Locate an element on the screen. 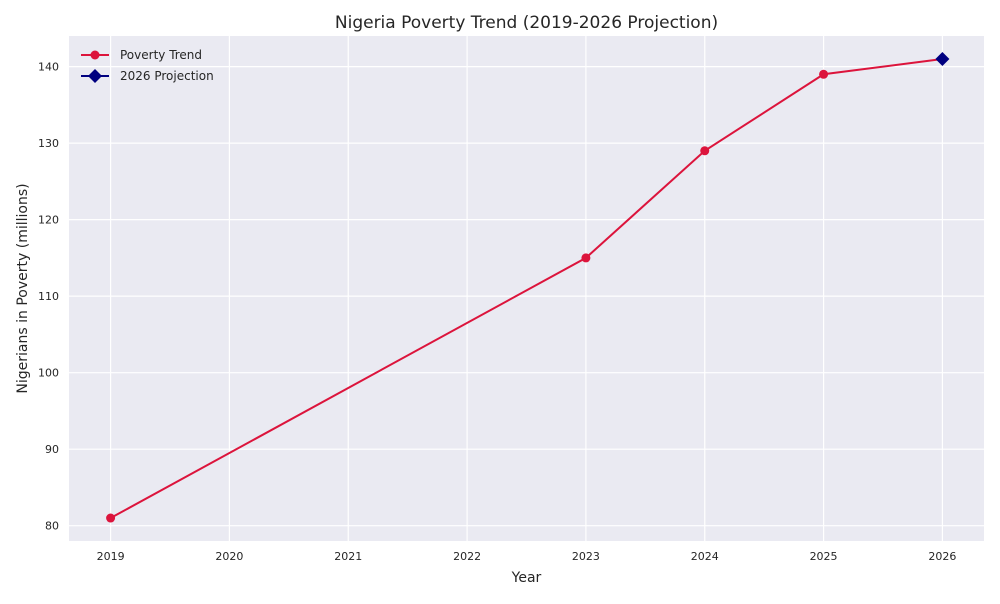  data-point-diamond is located at coordinates (942, 58).